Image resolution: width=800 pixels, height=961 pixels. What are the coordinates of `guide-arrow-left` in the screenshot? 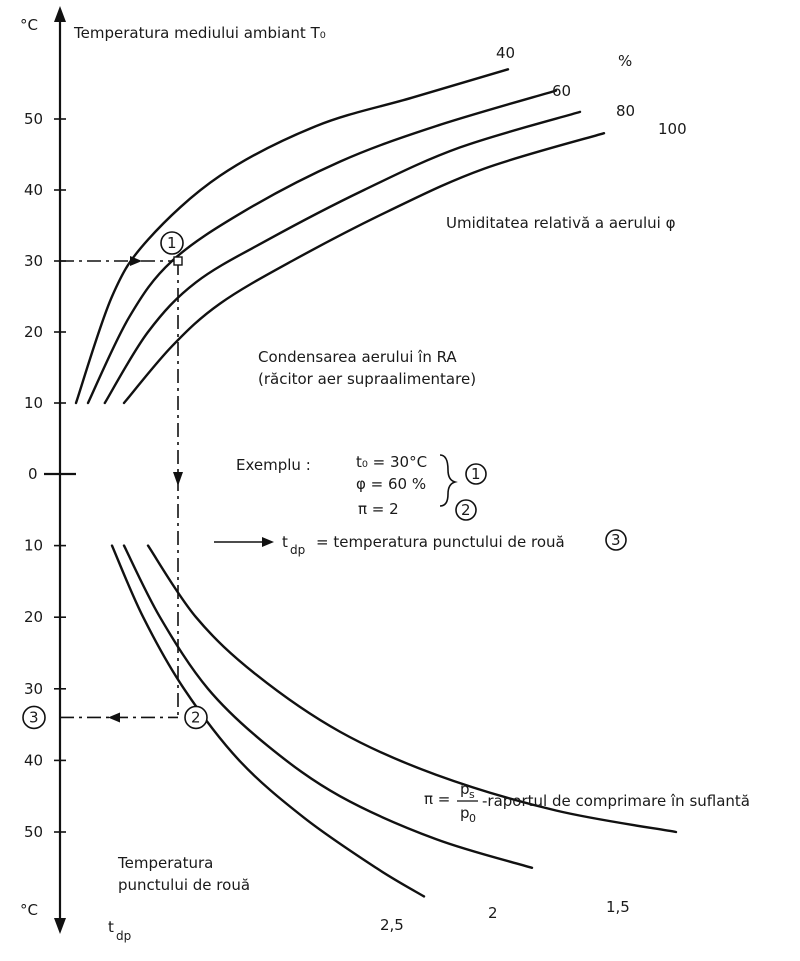 It's located at (114, 717).